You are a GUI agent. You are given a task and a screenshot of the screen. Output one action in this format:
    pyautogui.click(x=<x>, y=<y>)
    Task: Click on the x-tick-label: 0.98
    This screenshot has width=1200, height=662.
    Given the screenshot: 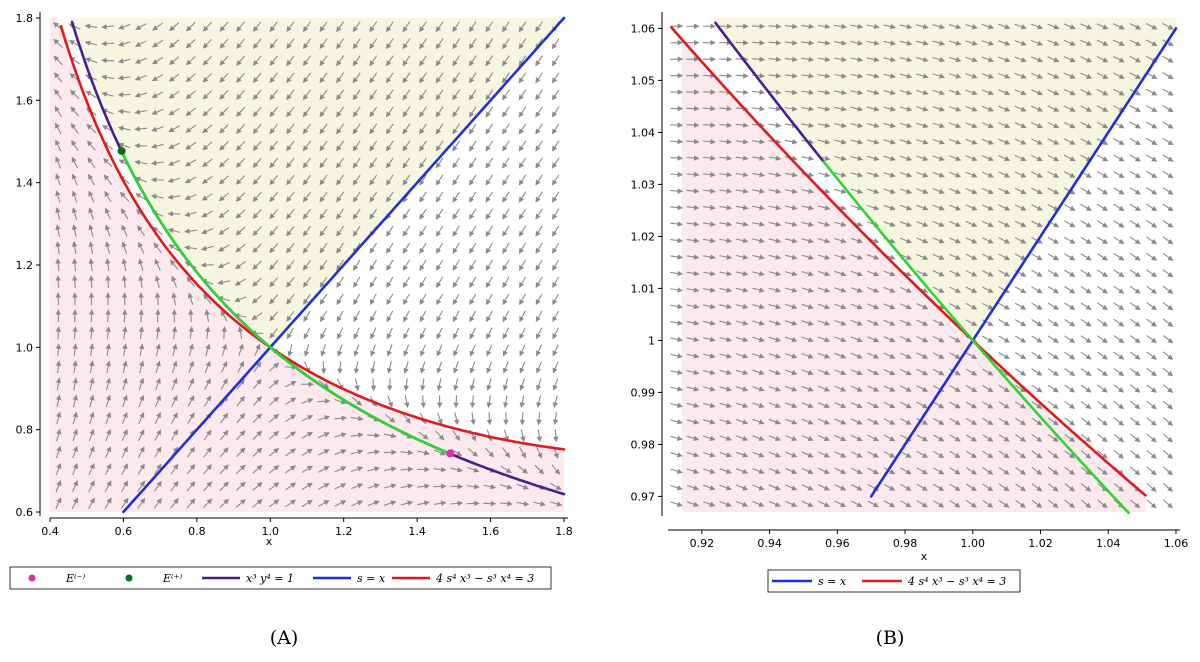 What is the action you would take?
    pyautogui.click(x=905, y=543)
    